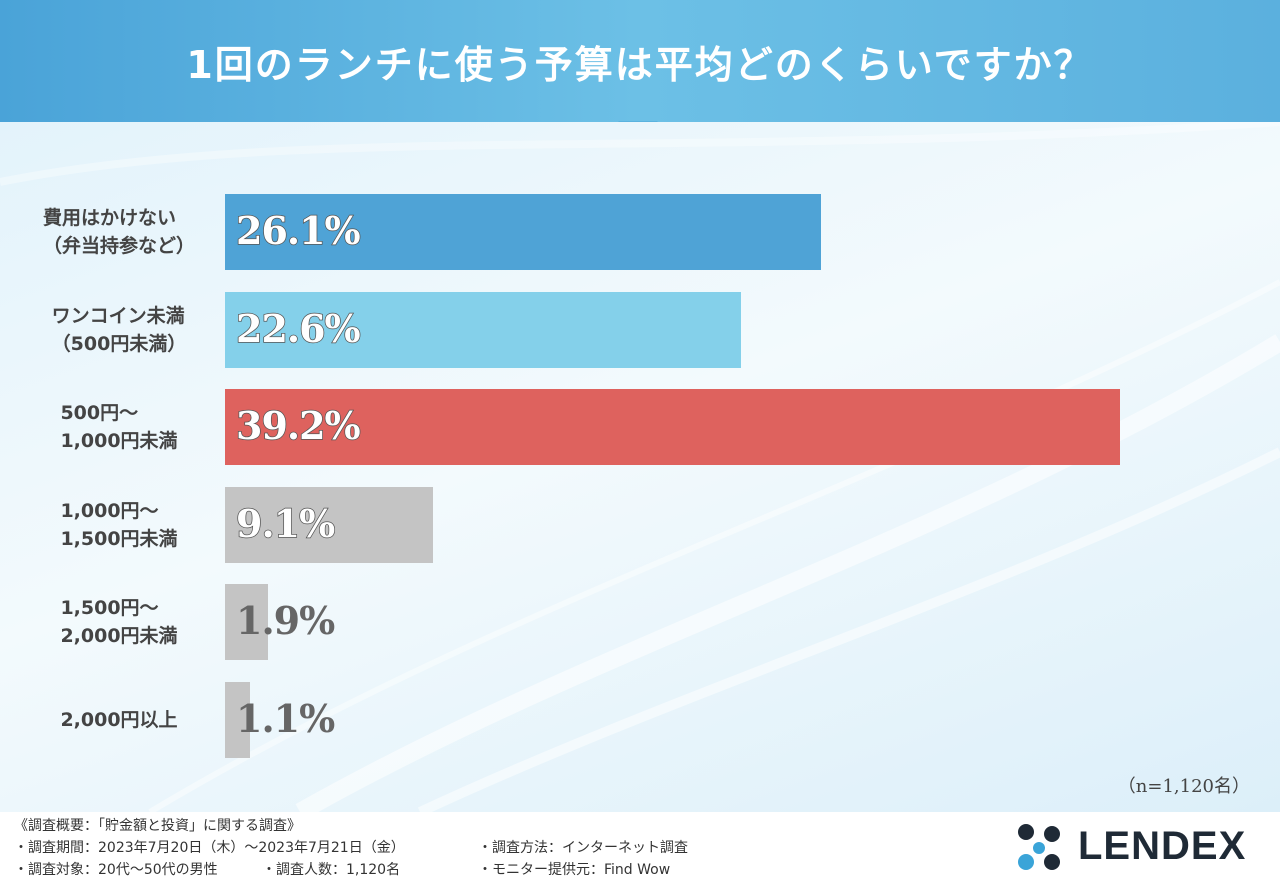 The height and width of the screenshot is (886, 1280). Describe the element at coordinates (1162, 846) in the screenshot. I see `logo-text: LENDEX` at that location.